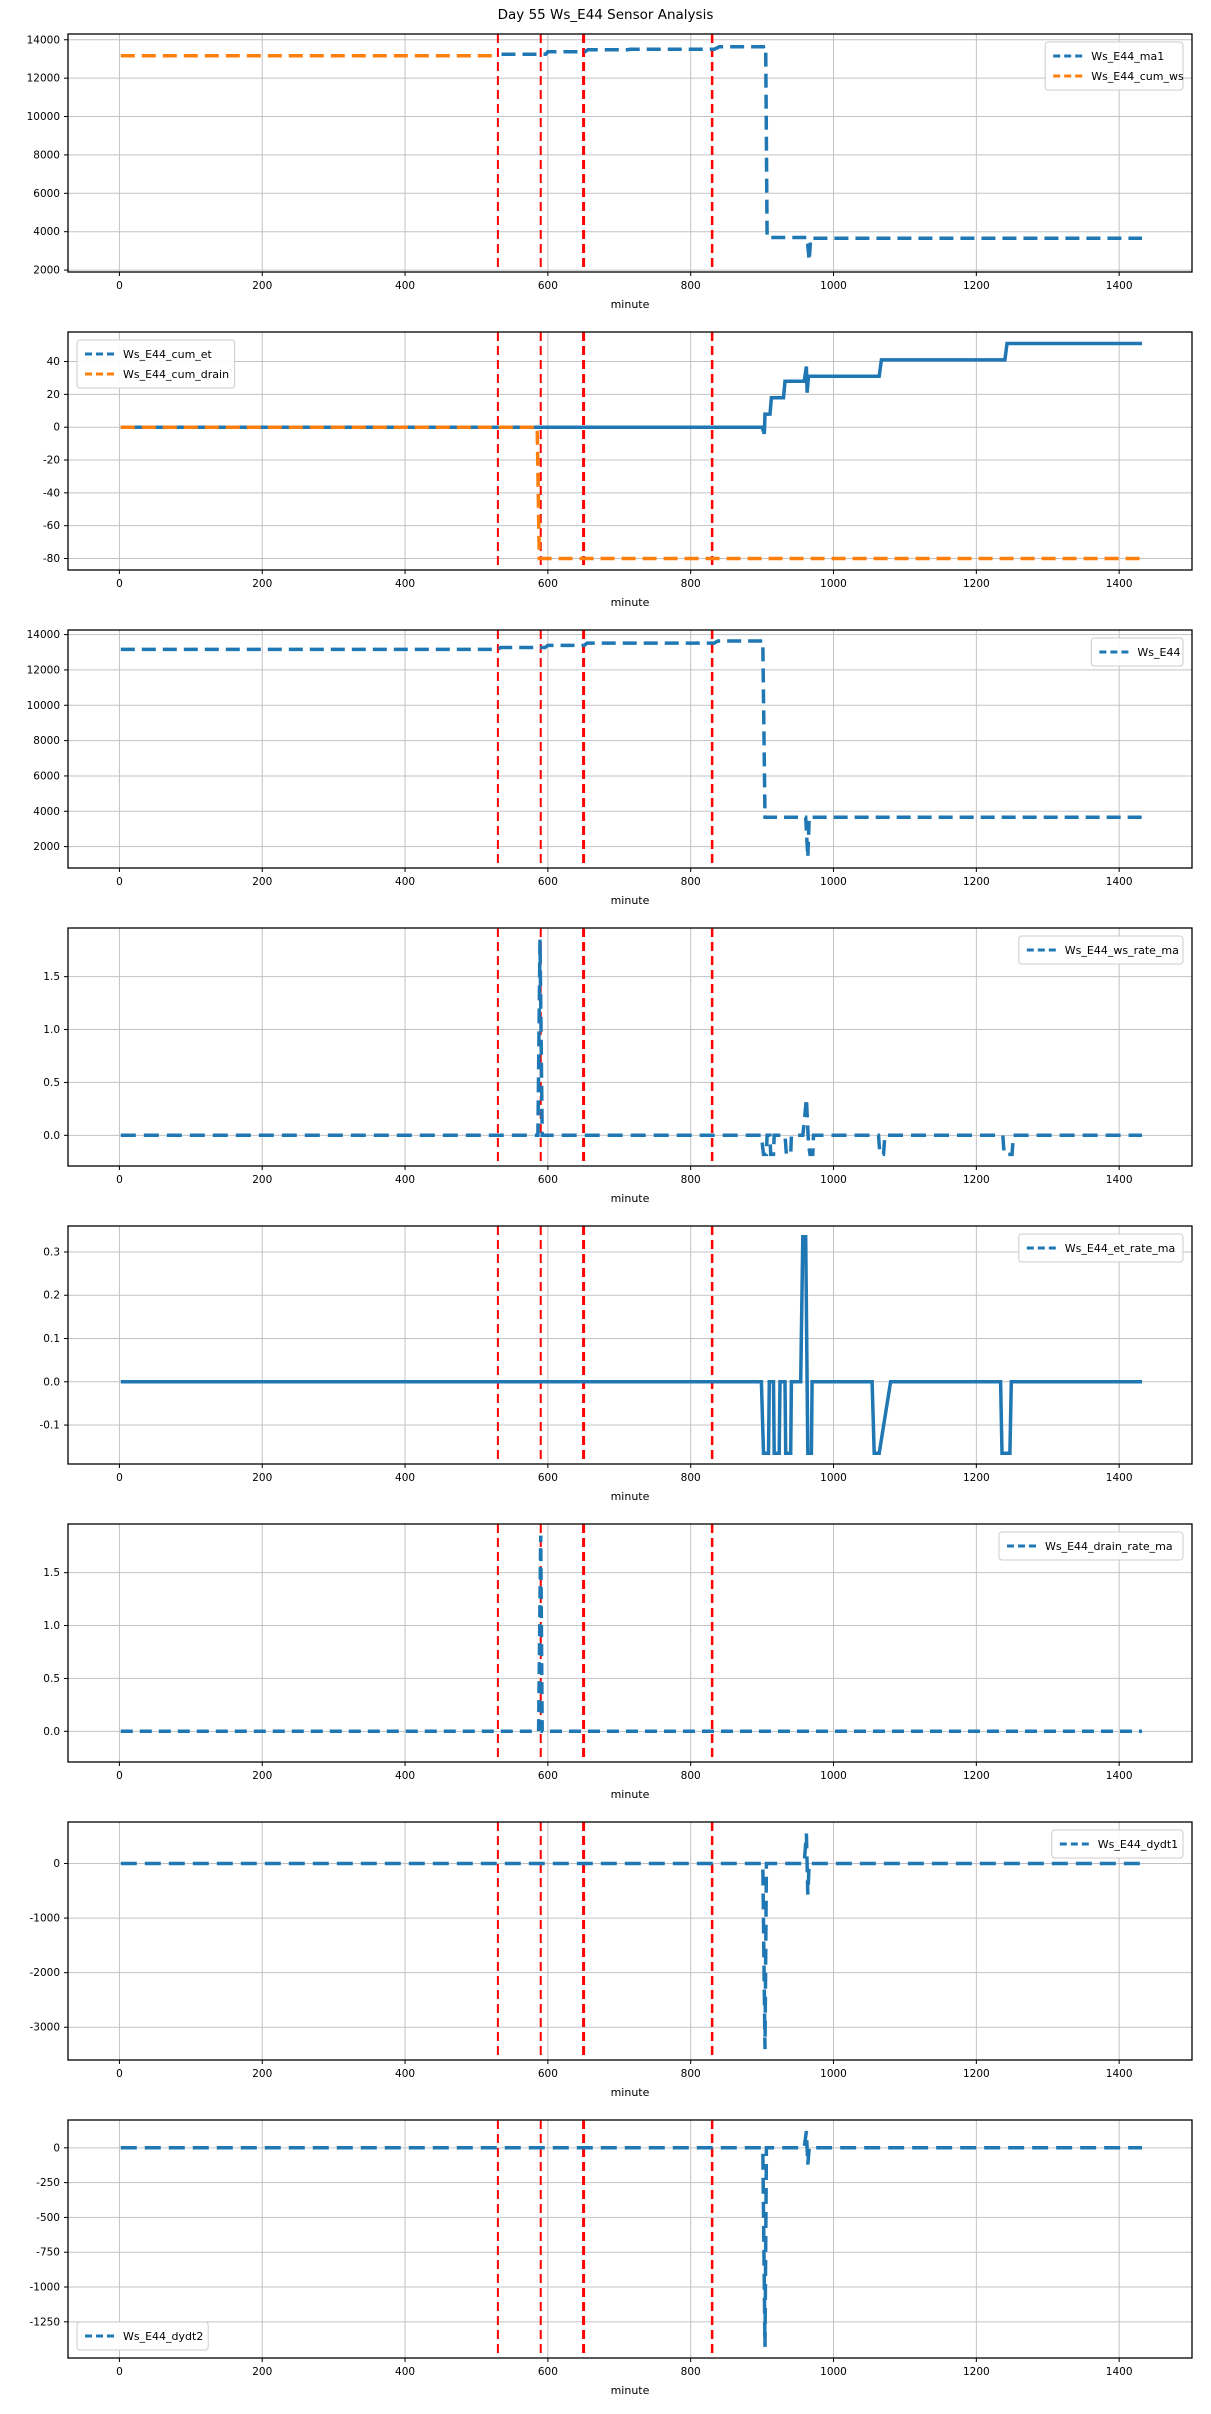 This screenshot has width=1211, height=2414. What do you see at coordinates (43, 670) in the screenshot?
I see `ytick-label: 12000` at bounding box center [43, 670].